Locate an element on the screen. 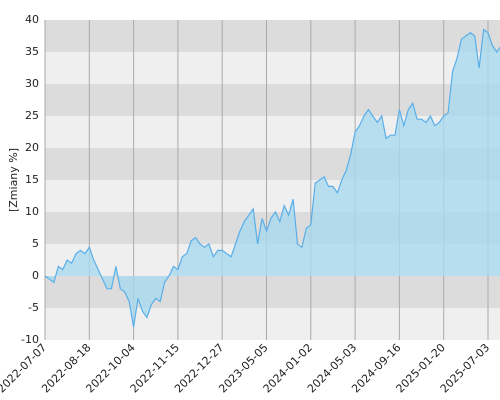 The image size is (500, 400). y-tick-label: 0 is located at coordinates (35, 275).